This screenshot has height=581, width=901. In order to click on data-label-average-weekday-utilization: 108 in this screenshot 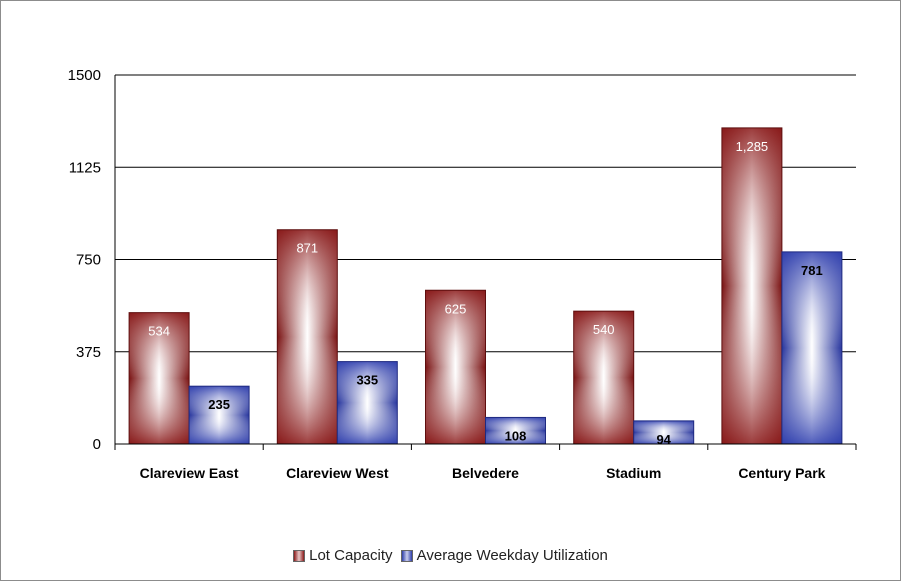, I will do `click(516, 435)`.